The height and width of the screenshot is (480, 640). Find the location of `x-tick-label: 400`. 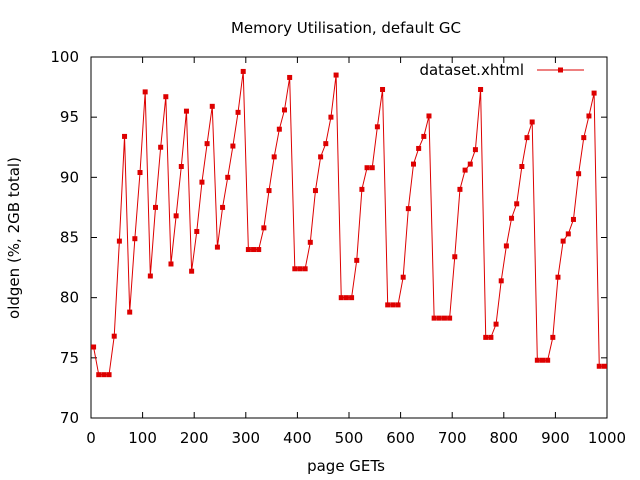

x-tick-label: 400 is located at coordinates (297, 438).